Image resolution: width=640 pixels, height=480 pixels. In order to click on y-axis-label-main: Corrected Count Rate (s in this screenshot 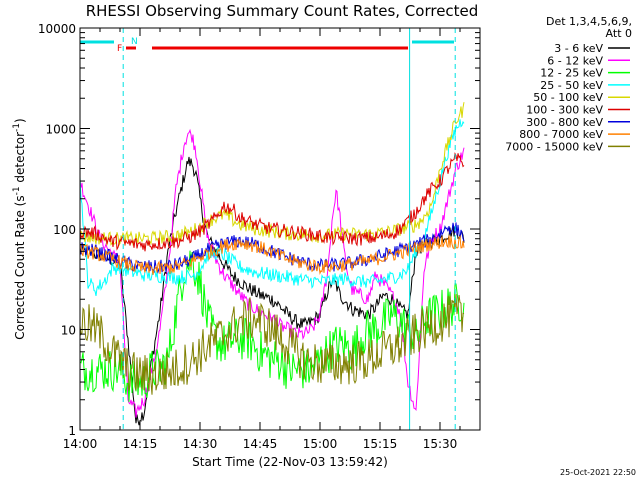, I will do `click(20, 267)`.